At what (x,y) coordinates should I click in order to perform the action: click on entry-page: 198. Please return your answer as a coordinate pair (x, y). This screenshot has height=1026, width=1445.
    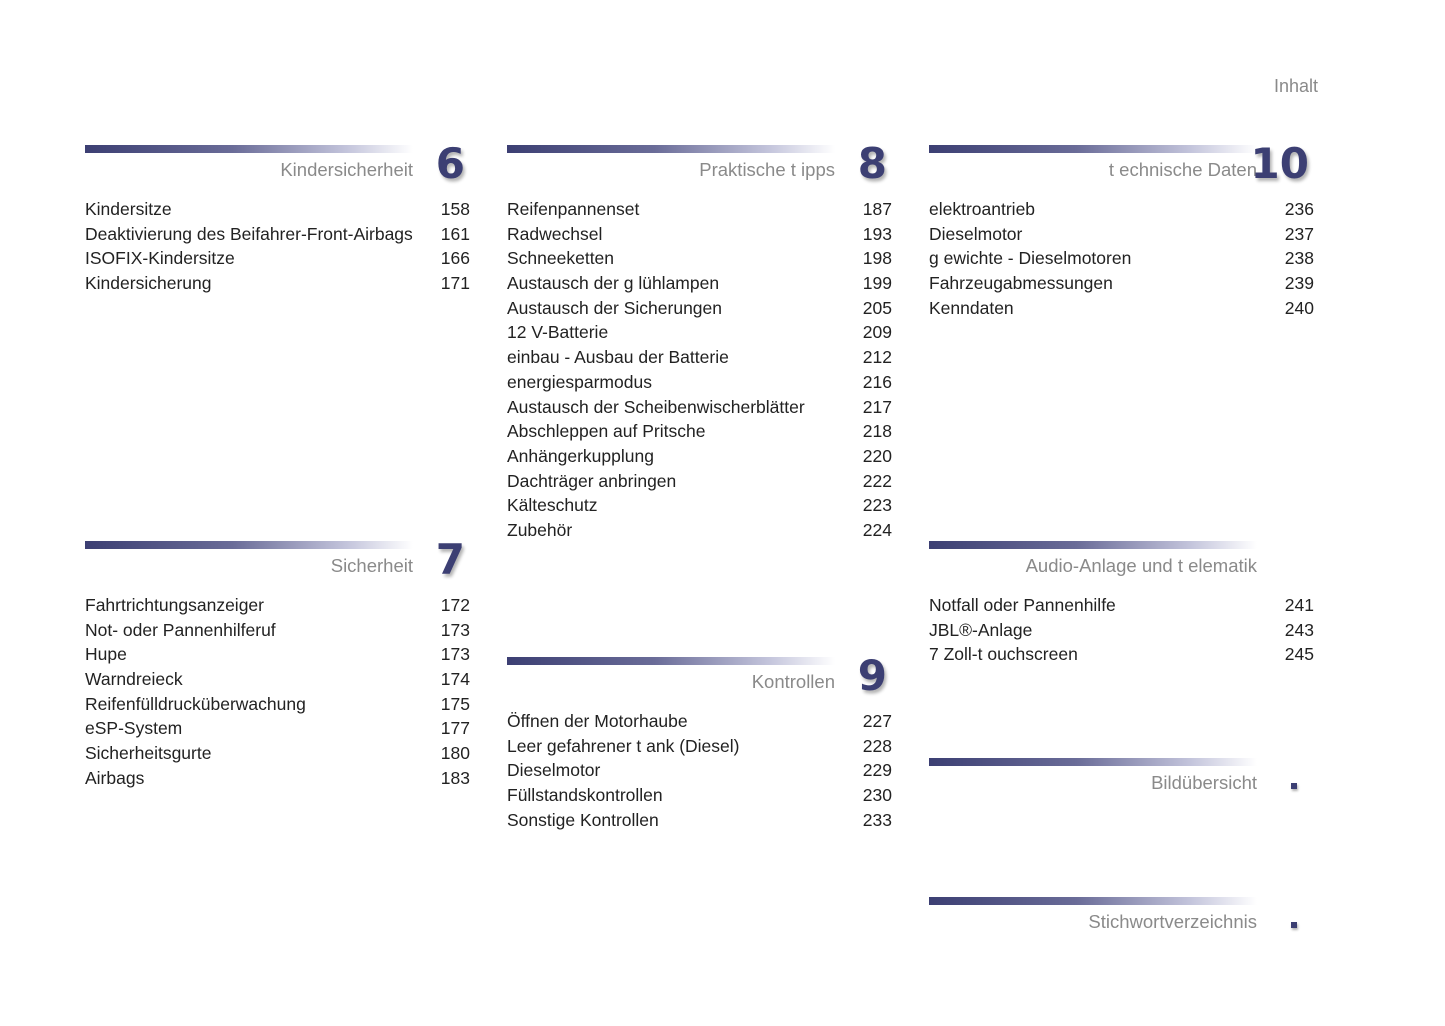
    Looking at the image, I should click on (877, 258).